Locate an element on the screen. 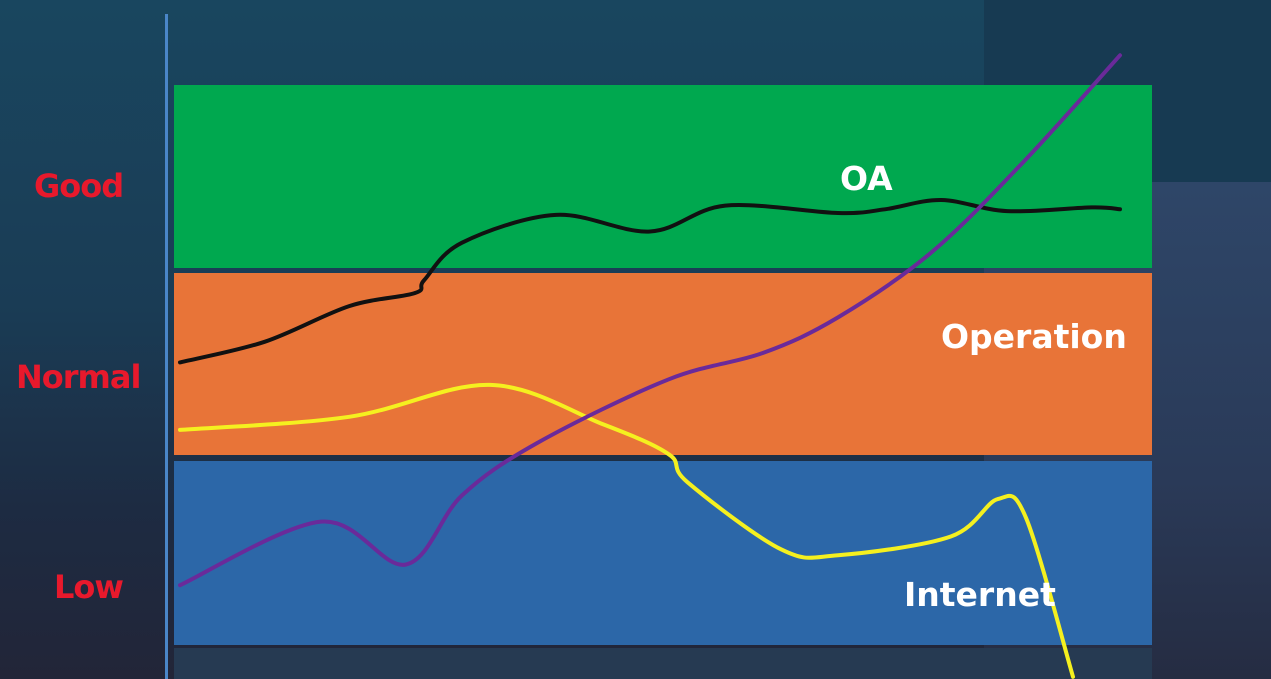 The image size is (1271, 679). series-label-operation: Operation is located at coordinates (1034, 336).